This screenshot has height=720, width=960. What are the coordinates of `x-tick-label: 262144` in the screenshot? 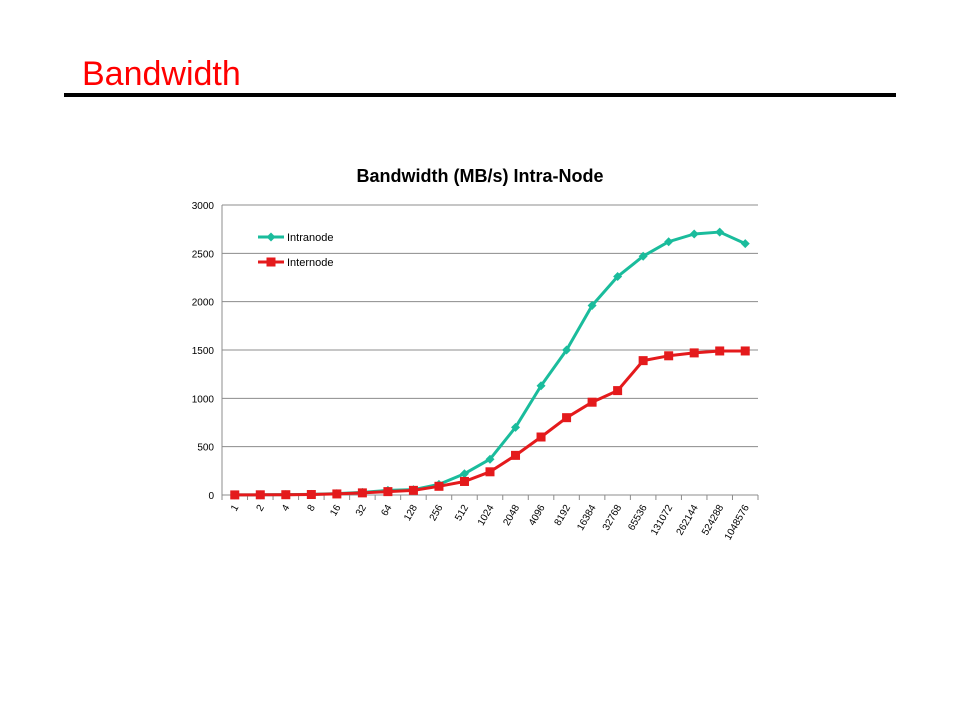 It's located at (688, 520).